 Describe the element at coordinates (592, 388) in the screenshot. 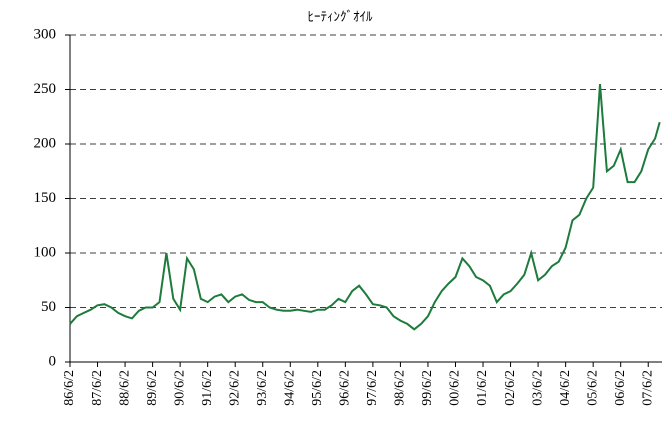

I see `x-tick-label: 05/6/2` at that location.